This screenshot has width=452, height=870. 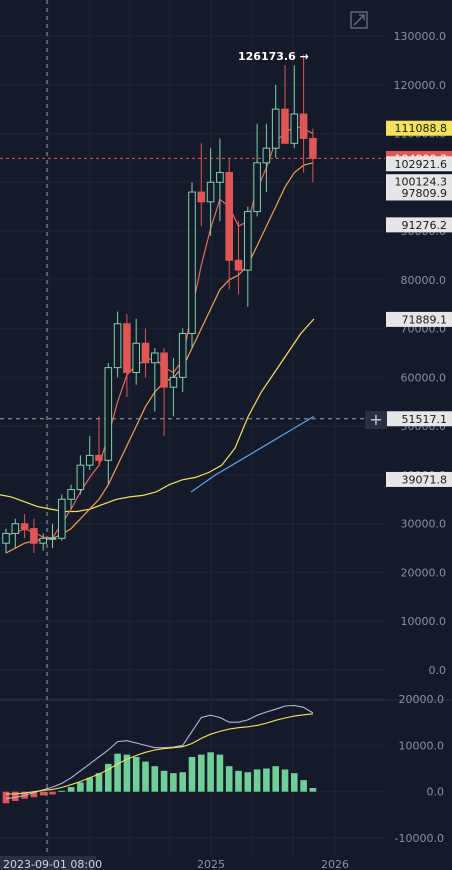 What do you see at coordinates (252, 454) in the screenshot?
I see `ma-blue-line` at bounding box center [252, 454].